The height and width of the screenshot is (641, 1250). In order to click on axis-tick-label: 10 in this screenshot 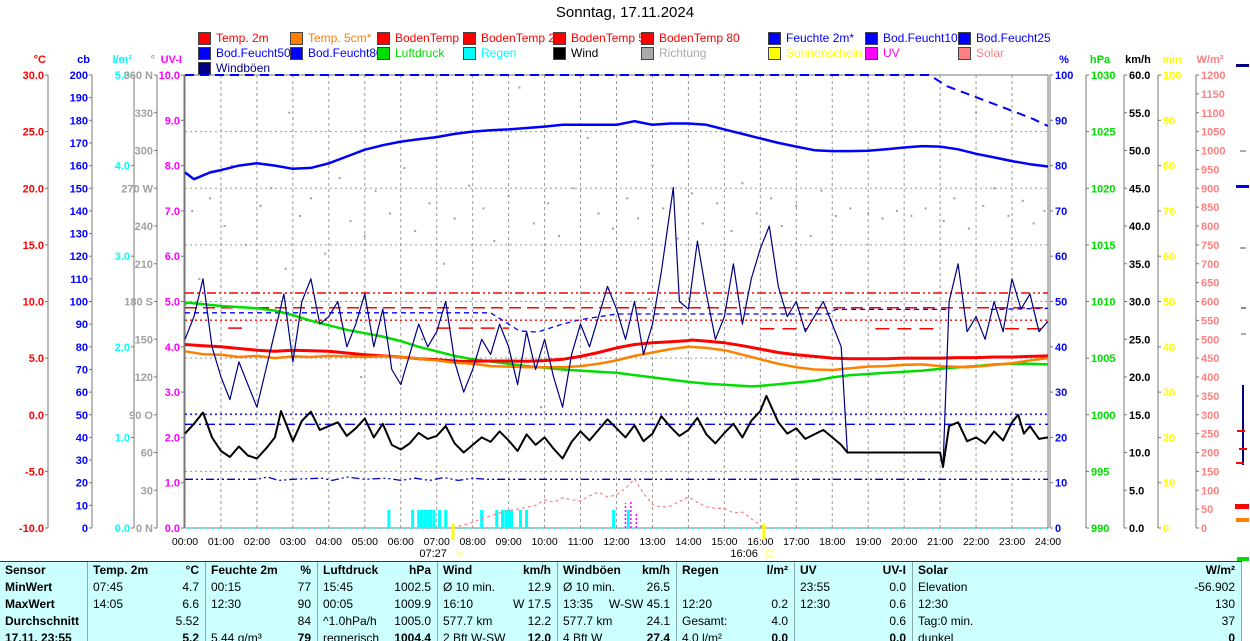, I will do `click(1061, 484)`.